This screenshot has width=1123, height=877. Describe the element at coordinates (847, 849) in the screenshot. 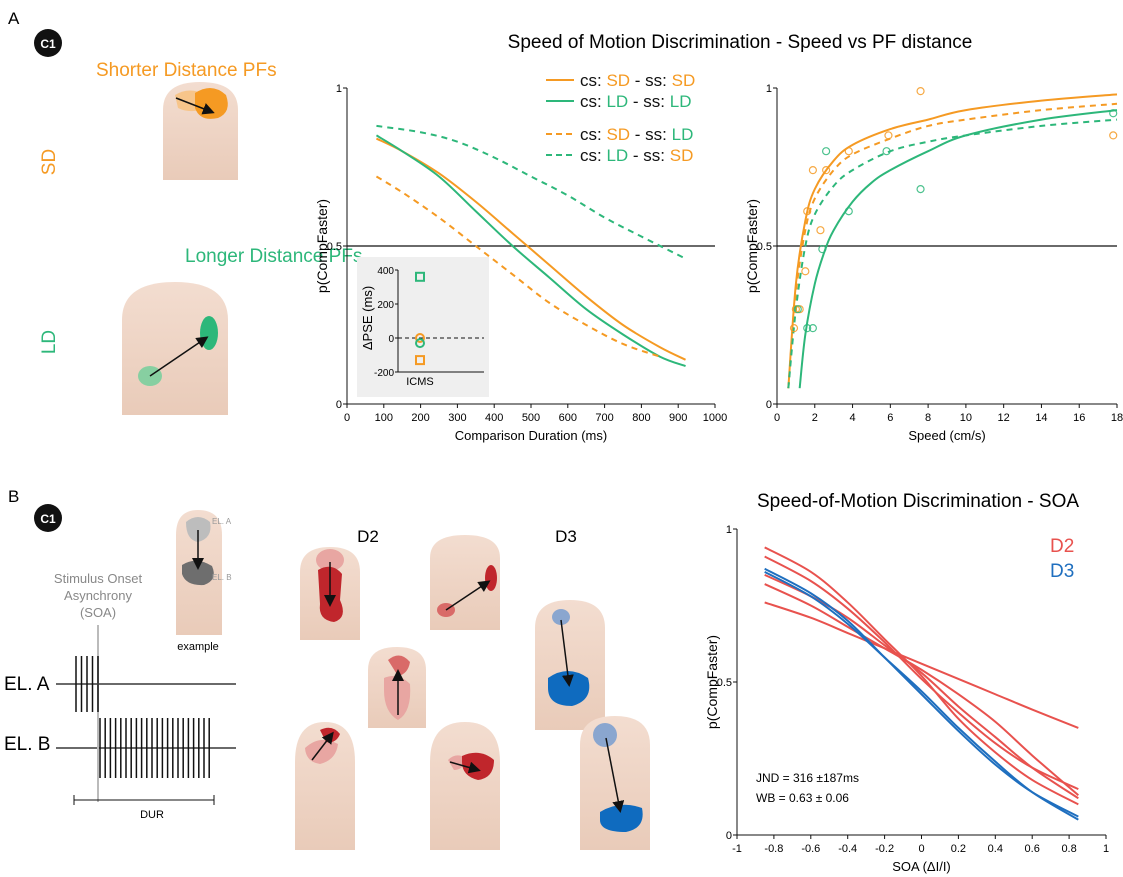

I see `x-tick-label: -0.4` at that location.